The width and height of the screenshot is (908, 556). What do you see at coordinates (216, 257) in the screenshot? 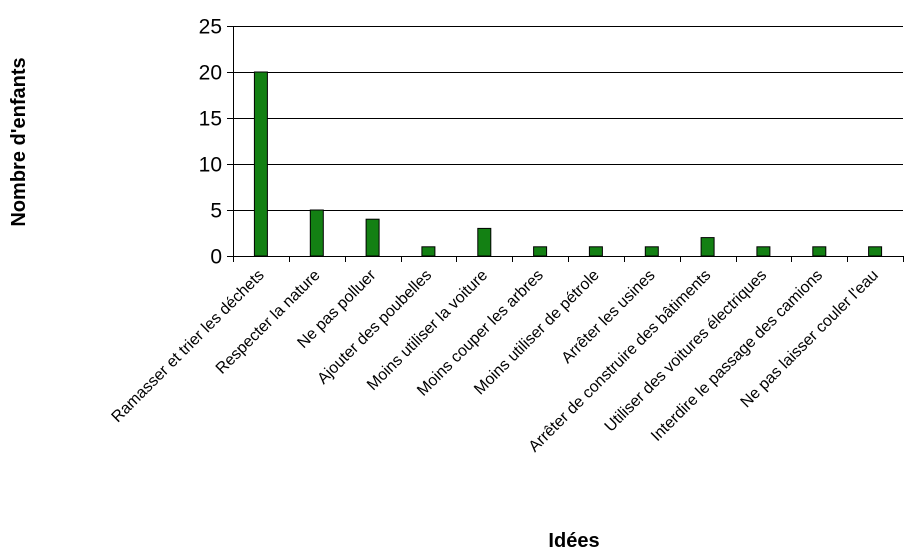
I see `y-tick-label-0: 0` at bounding box center [216, 257].